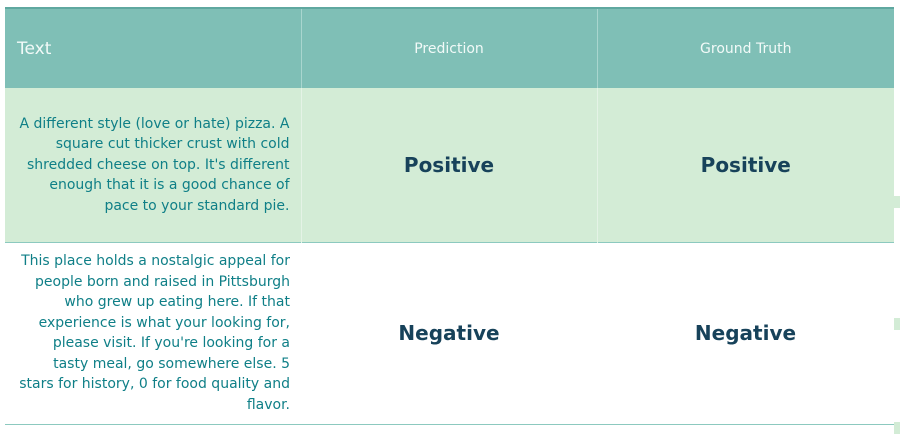 The width and height of the screenshot is (900, 434). I want to click on header-text: Text, so click(153, 47).